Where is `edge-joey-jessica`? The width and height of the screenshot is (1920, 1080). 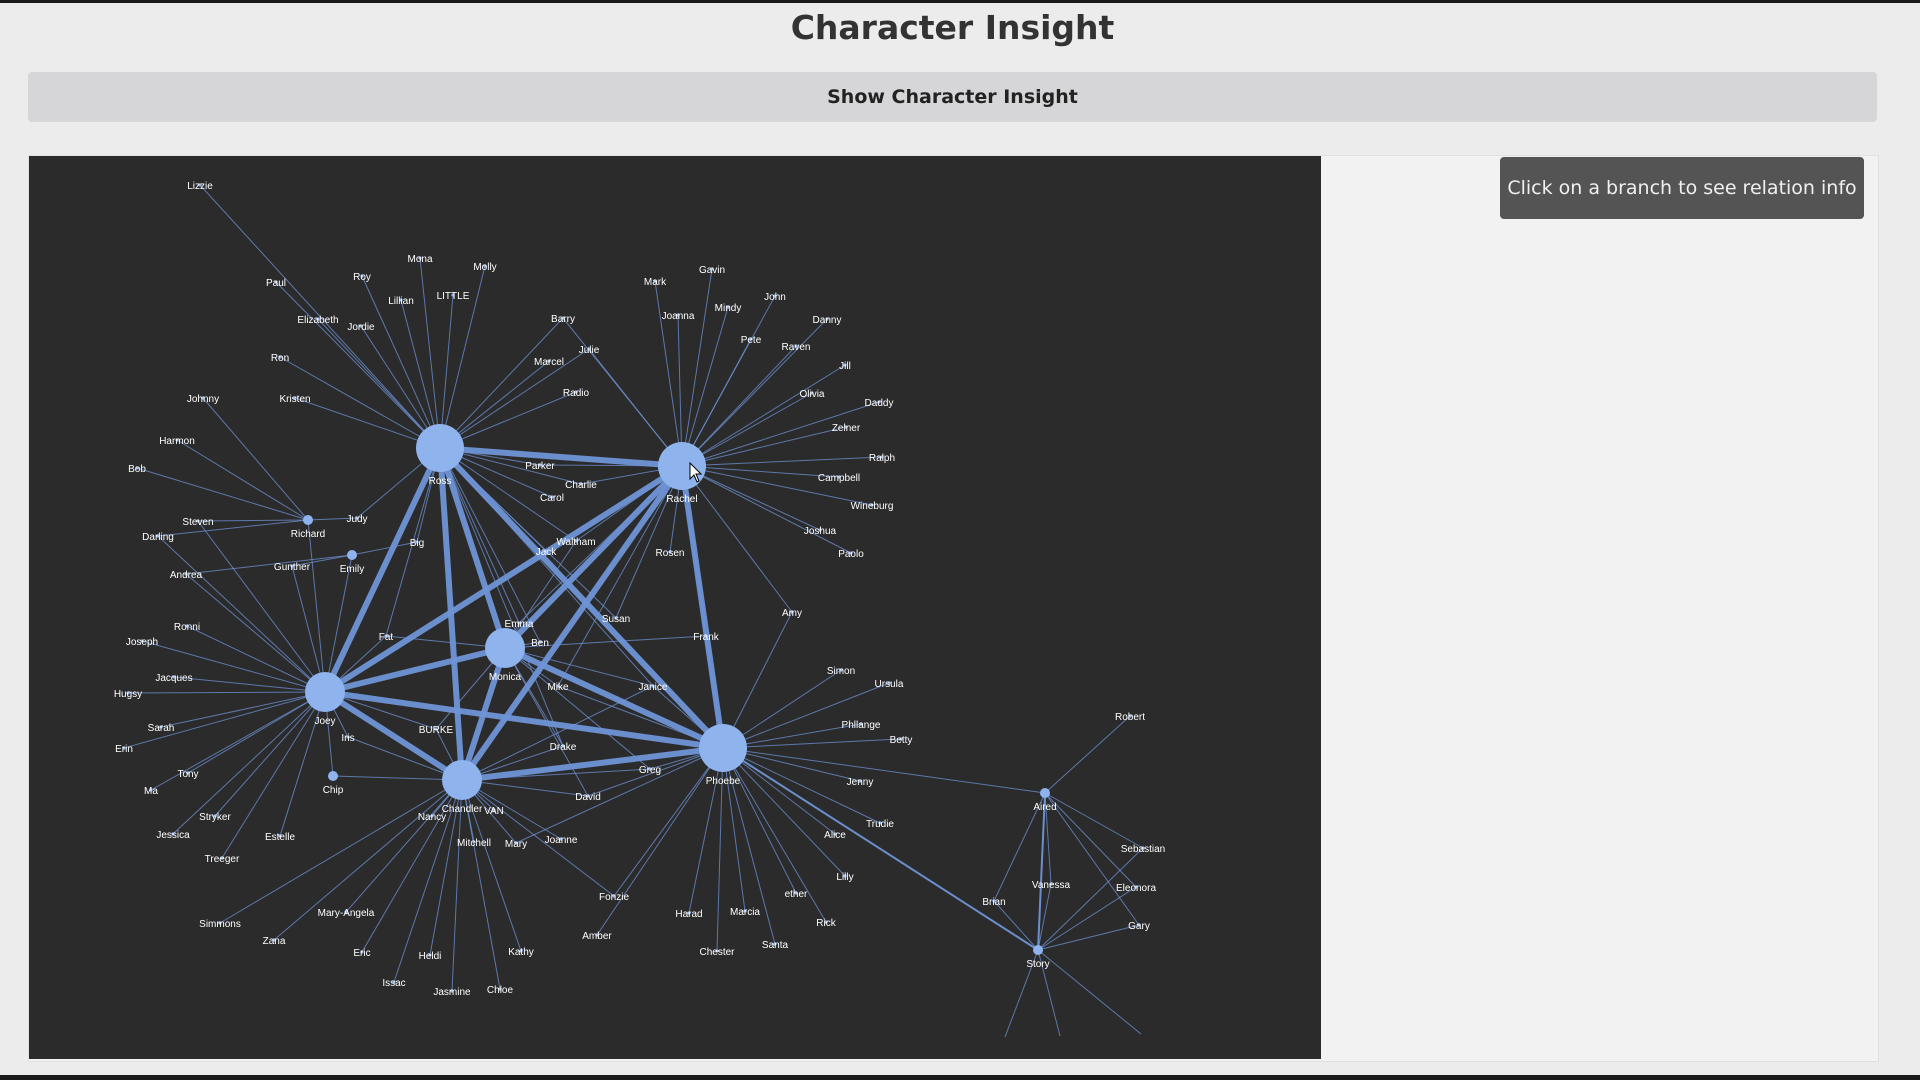 edge-joey-jessica is located at coordinates (249, 763).